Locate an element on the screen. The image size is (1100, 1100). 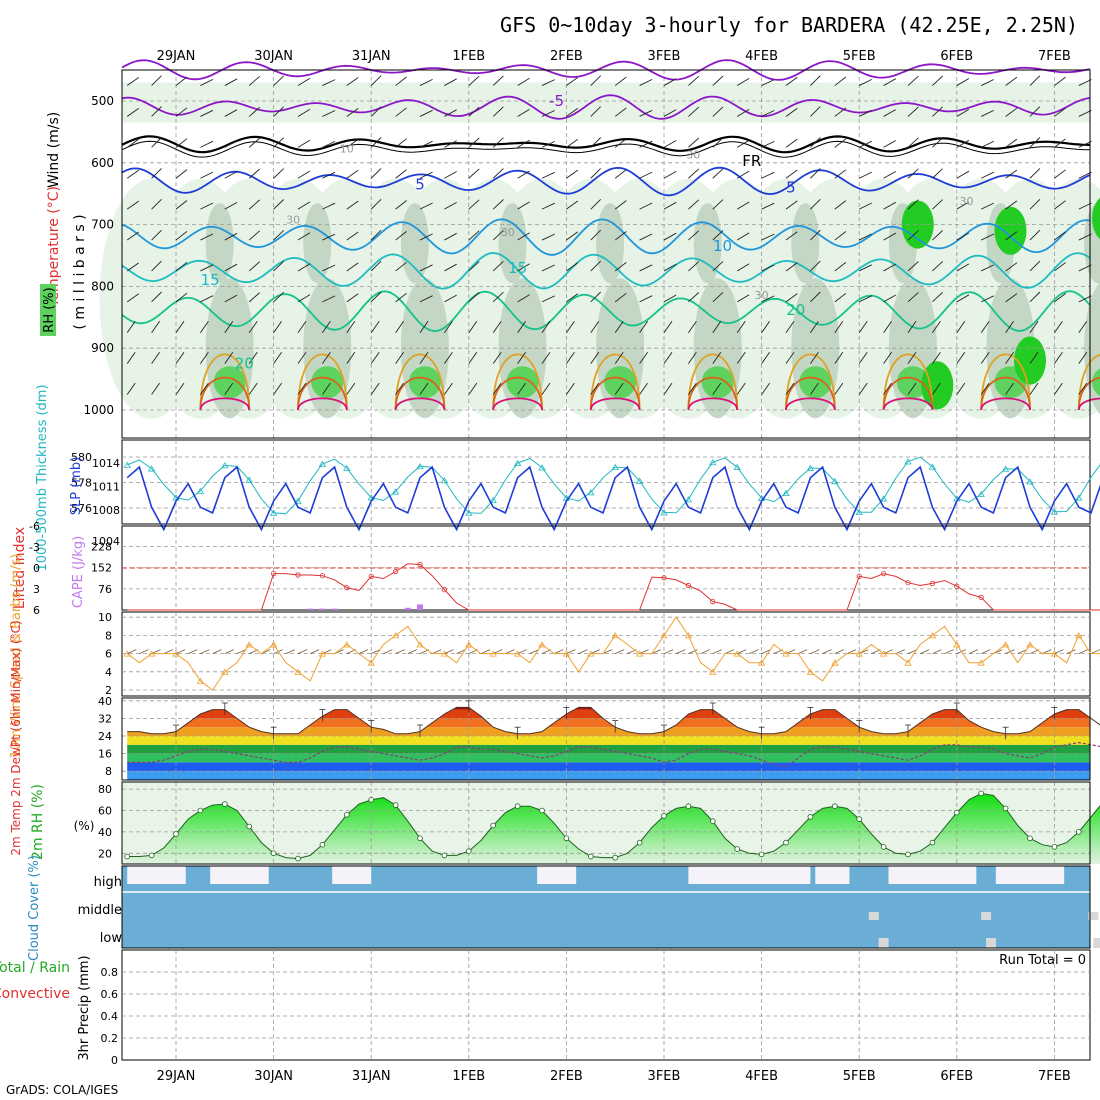
contour-label: -5 is located at coordinates (556, 101).